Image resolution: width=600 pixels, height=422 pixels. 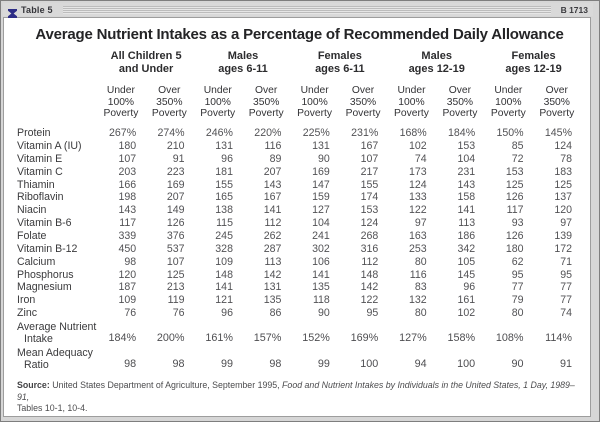 What do you see at coordinates (369, 248) in the screenshot?
I see `value-cell: 316` at bounding box center [369, 248].